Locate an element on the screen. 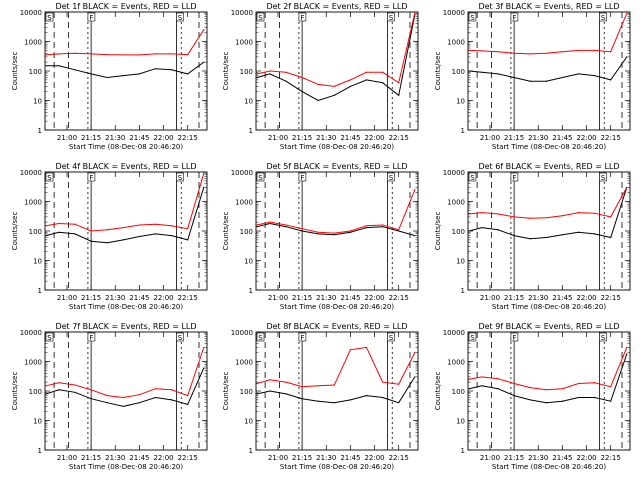 The width and height of the screenshot is (640, 485). y-tick-label: 10000 is located at coordinates (454, 173).